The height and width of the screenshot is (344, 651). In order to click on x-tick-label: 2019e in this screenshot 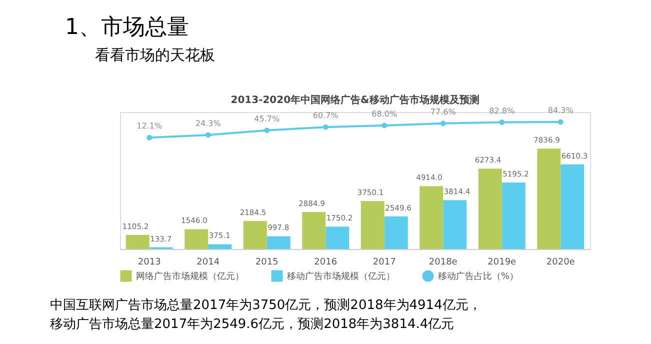, I will do `click(502, 263)`.